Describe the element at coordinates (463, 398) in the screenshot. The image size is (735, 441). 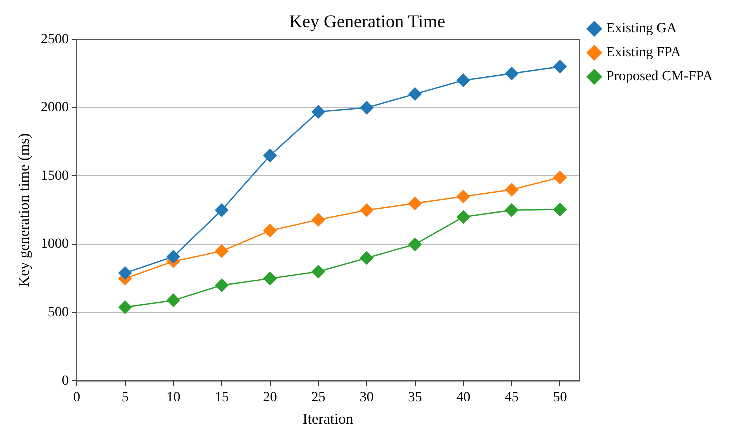
I see `x-tick-label: 40` at that location.